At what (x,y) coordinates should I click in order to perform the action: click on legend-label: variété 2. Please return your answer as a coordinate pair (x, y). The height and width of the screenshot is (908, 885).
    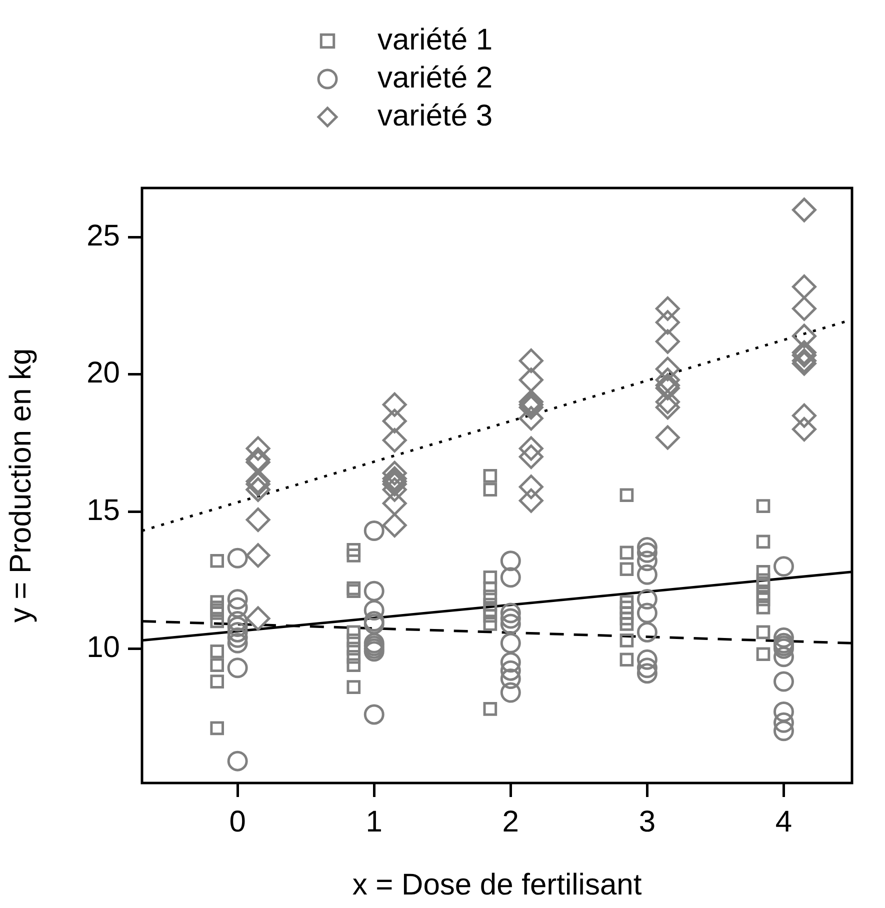
    Looking at the image, I should click on (435, 77).